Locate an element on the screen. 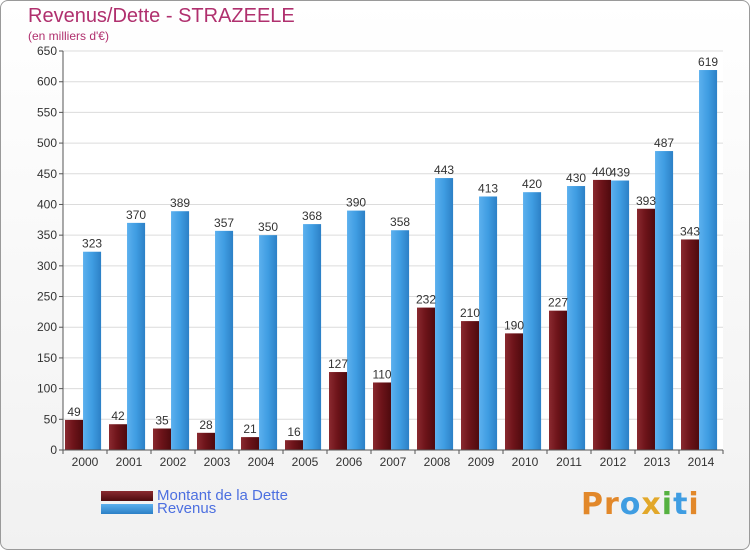  legend-swatch-dette is located at coordinates (127, 496).